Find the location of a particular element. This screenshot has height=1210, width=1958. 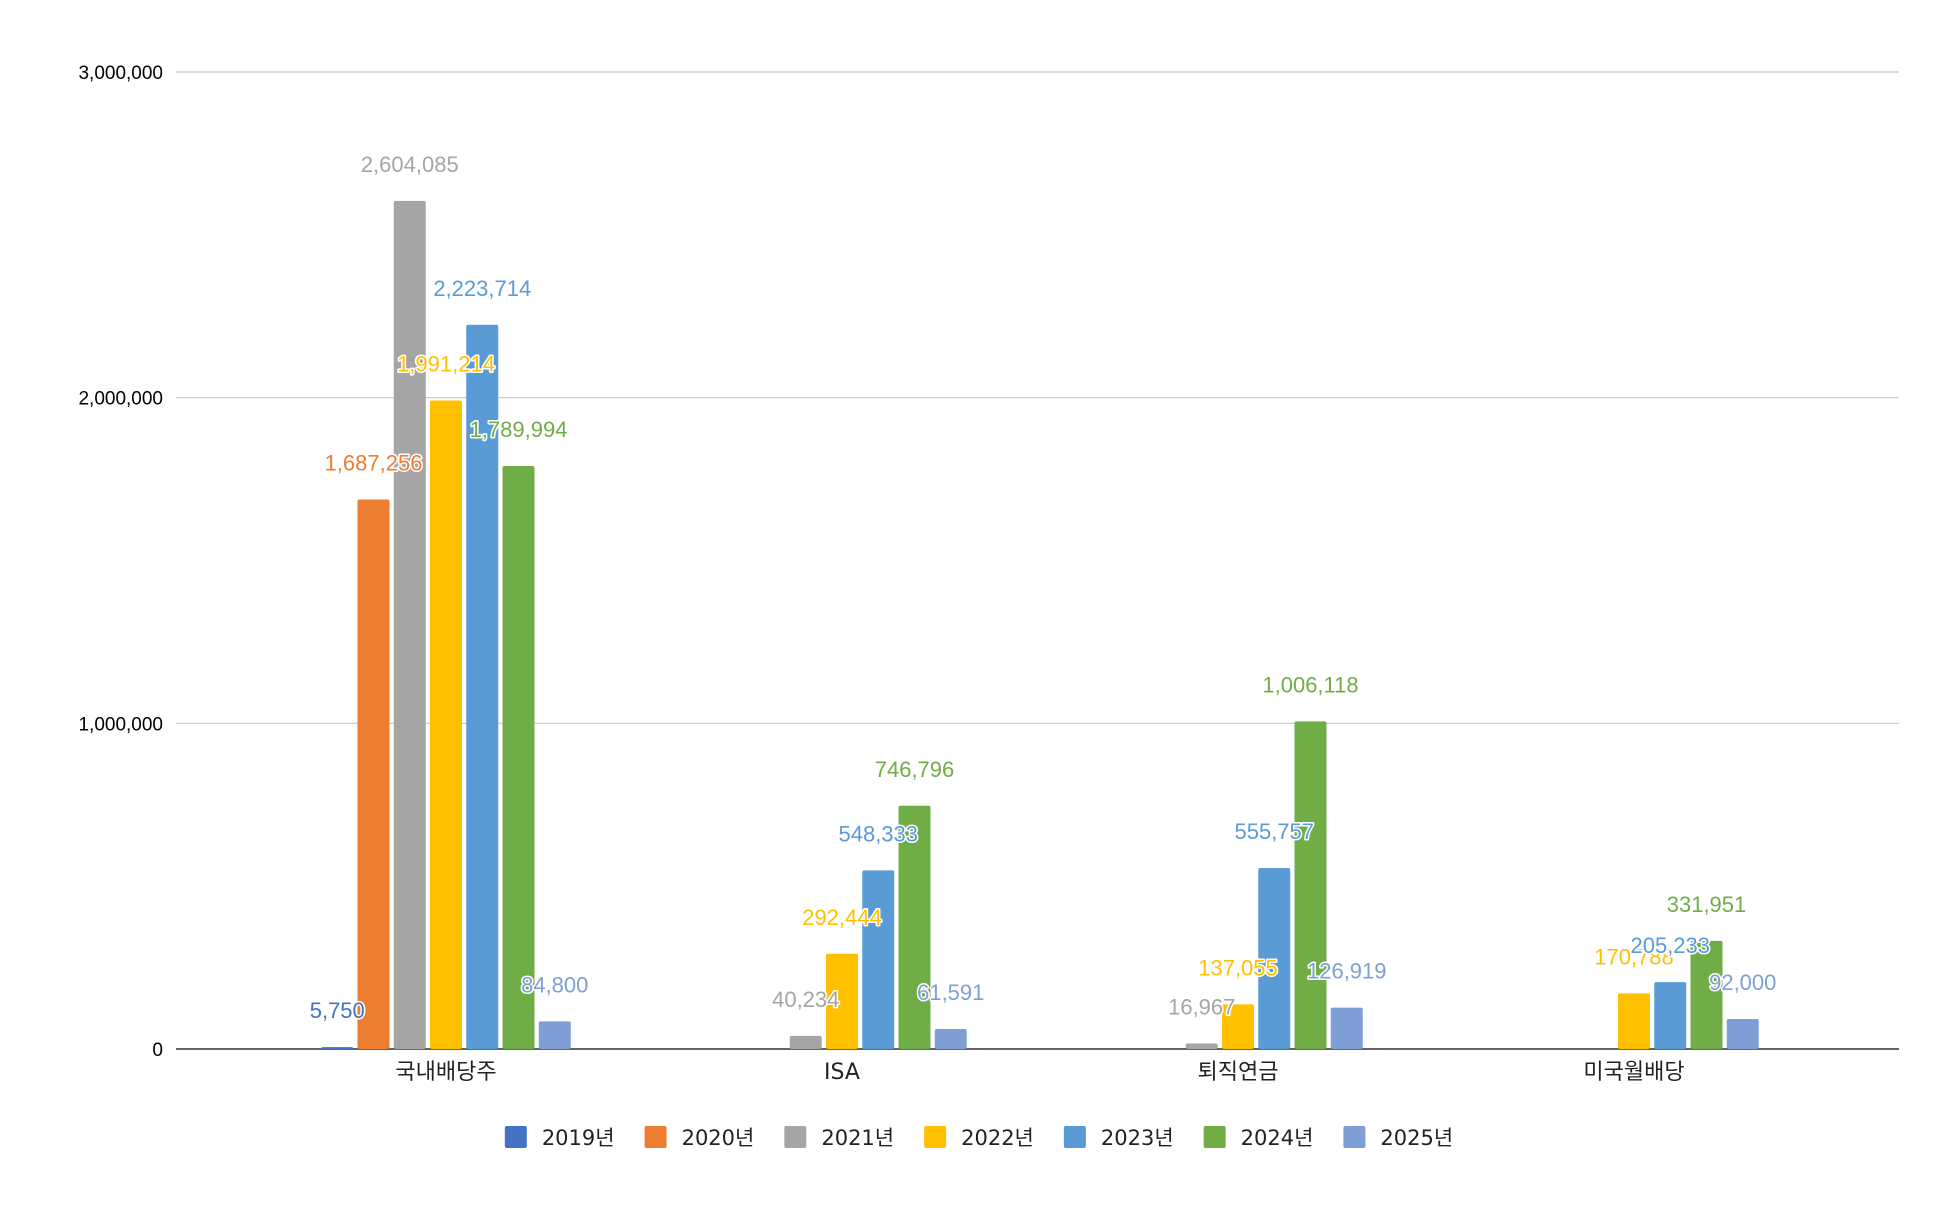

data-label: 1,006,118 is located at coordinates (1310, 684).